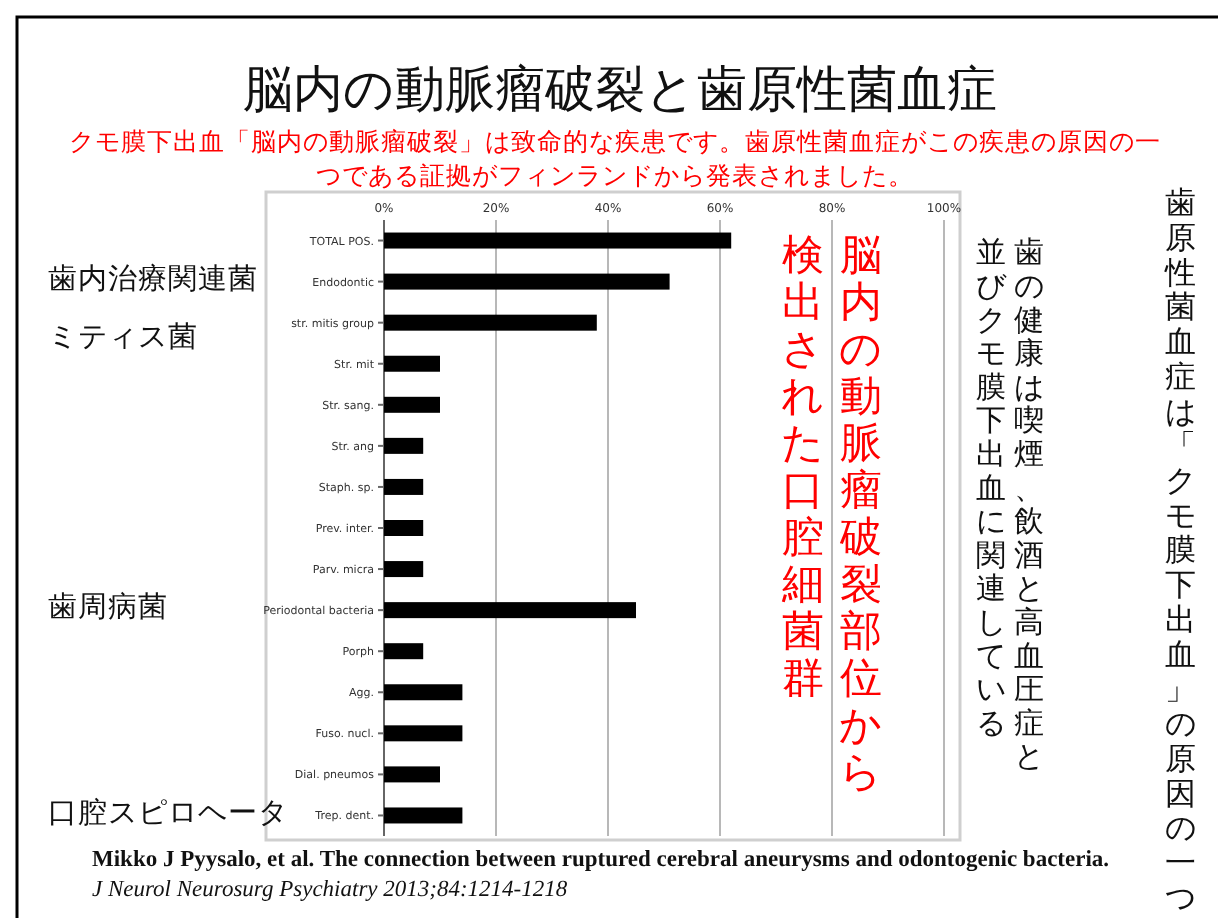  Describe the element at coordinates (123, 338) in the screenshot. I see `annotation: ミティス菌` at that location.